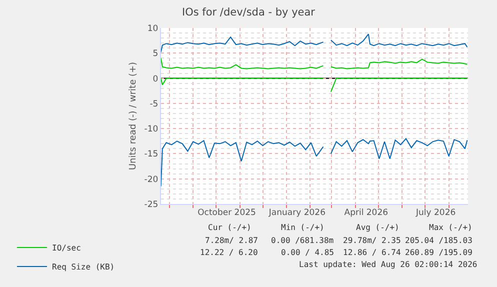  I want to click on y-tick-label: 0, so click(155, 79).